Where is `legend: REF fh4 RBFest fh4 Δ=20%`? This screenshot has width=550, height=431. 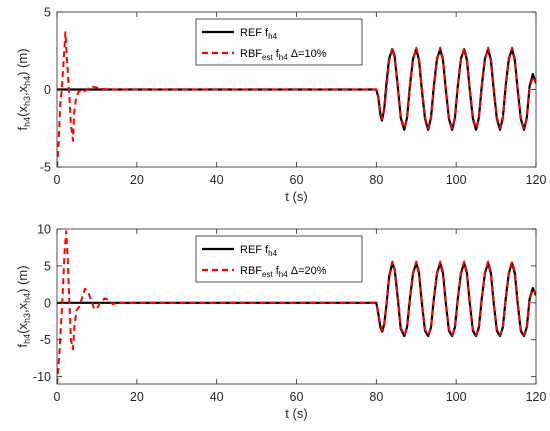 legend: REF fh4 RBFest fh4 Δ=20% is located at coordinates (279, 259).